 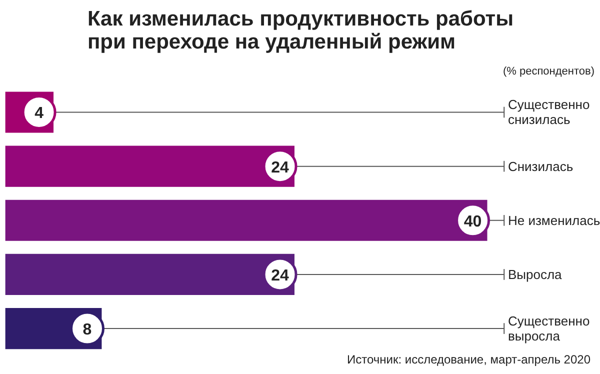 What do you see at coordinates (87, 330) in the screenshot?
I see `data-label: 8` at bounding box center [87, 330].